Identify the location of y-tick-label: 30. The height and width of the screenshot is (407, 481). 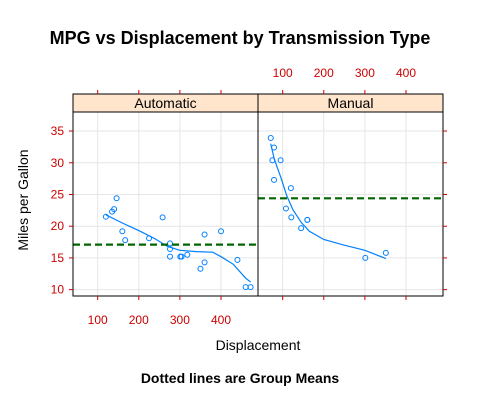
(58, 163).